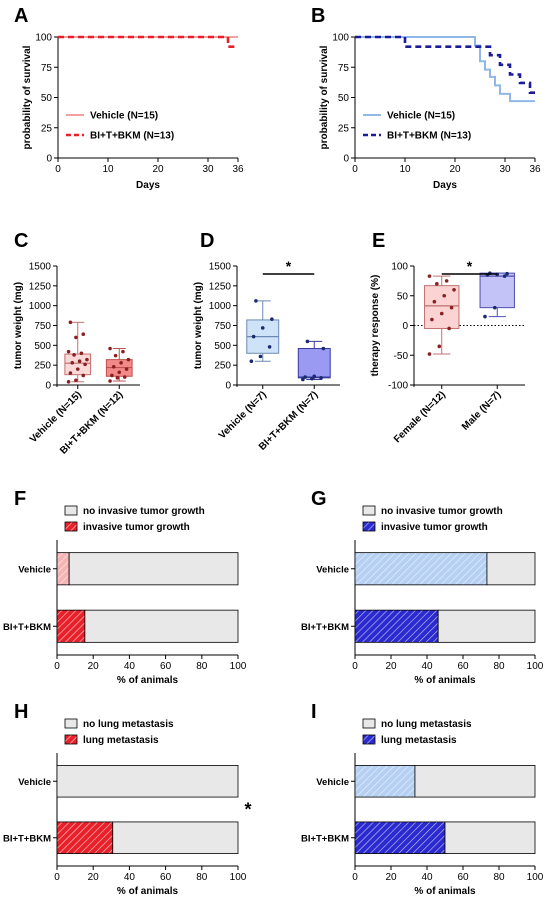  I want to click on panel-letter: F, so click(20, 499).